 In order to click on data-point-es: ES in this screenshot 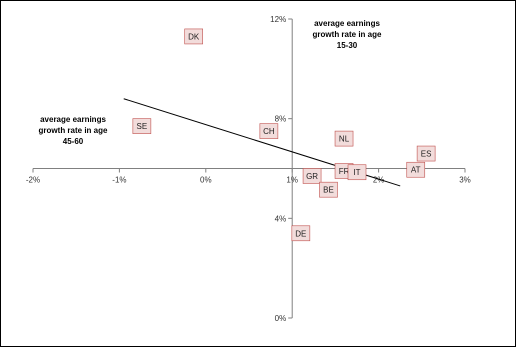, I will do `click(426, 153)`.